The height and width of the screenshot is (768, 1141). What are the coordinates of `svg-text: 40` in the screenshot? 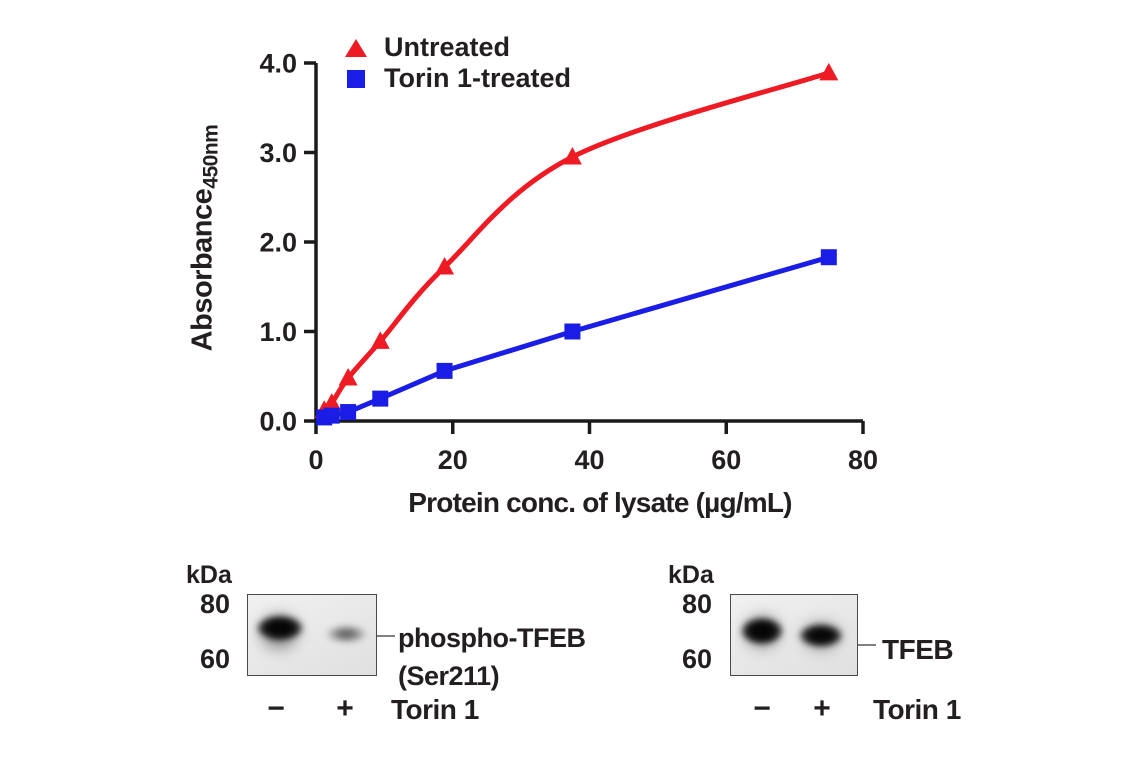 It's located at (589, 460).